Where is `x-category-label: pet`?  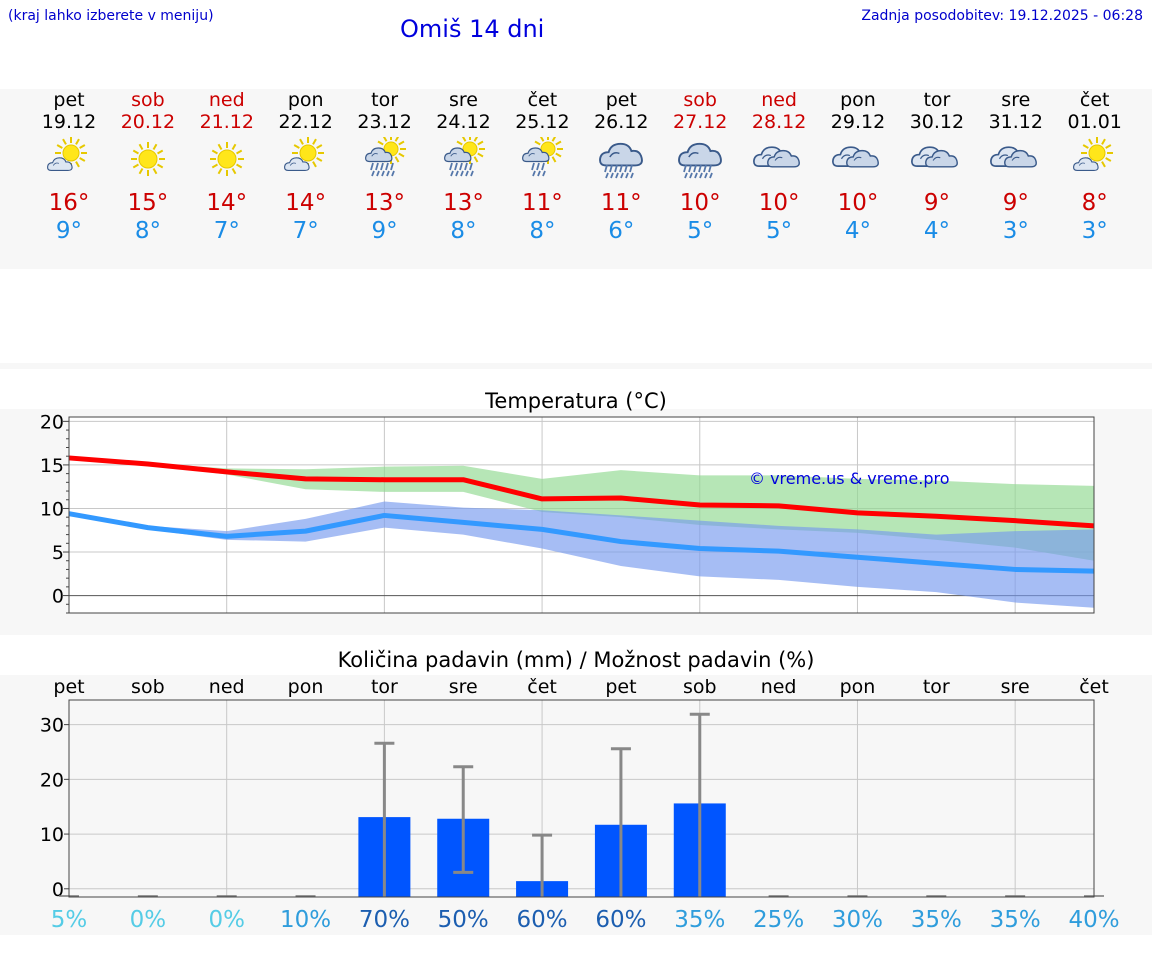 x-category-label: pet is located at coordinates (68, 687).